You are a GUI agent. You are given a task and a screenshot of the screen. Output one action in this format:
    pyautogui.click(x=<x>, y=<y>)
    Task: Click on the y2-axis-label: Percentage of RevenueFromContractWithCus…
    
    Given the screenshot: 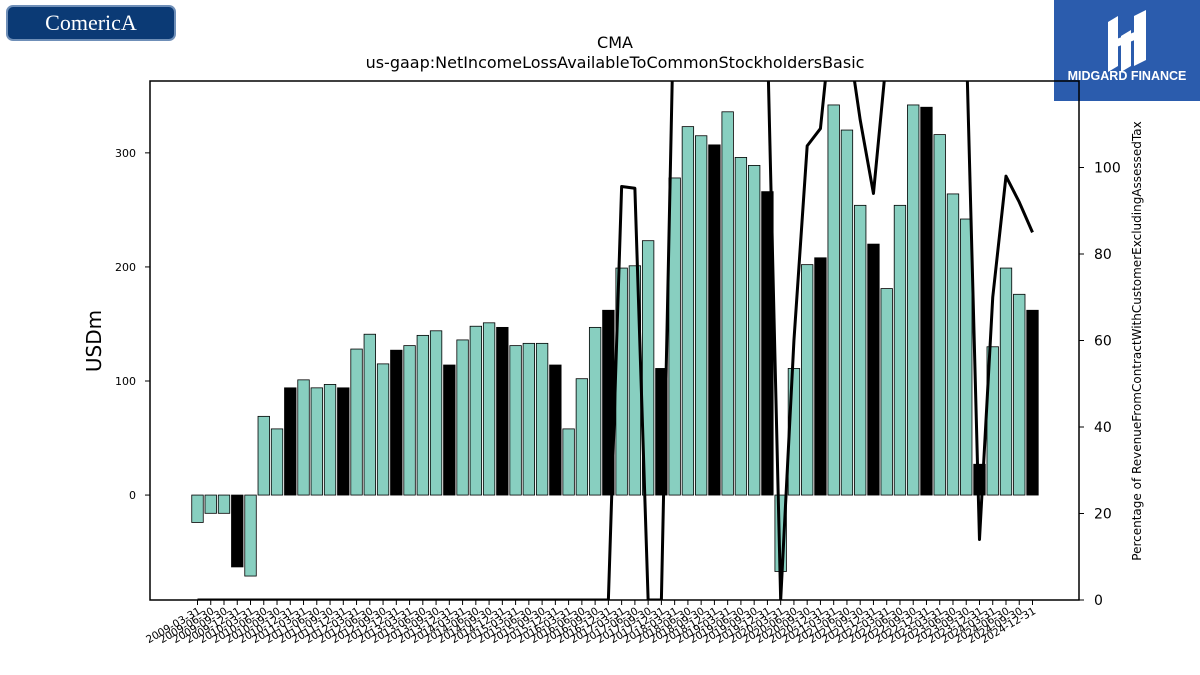 What is the action you would take?
    pyautogui.click(x=1137, y=340)
    